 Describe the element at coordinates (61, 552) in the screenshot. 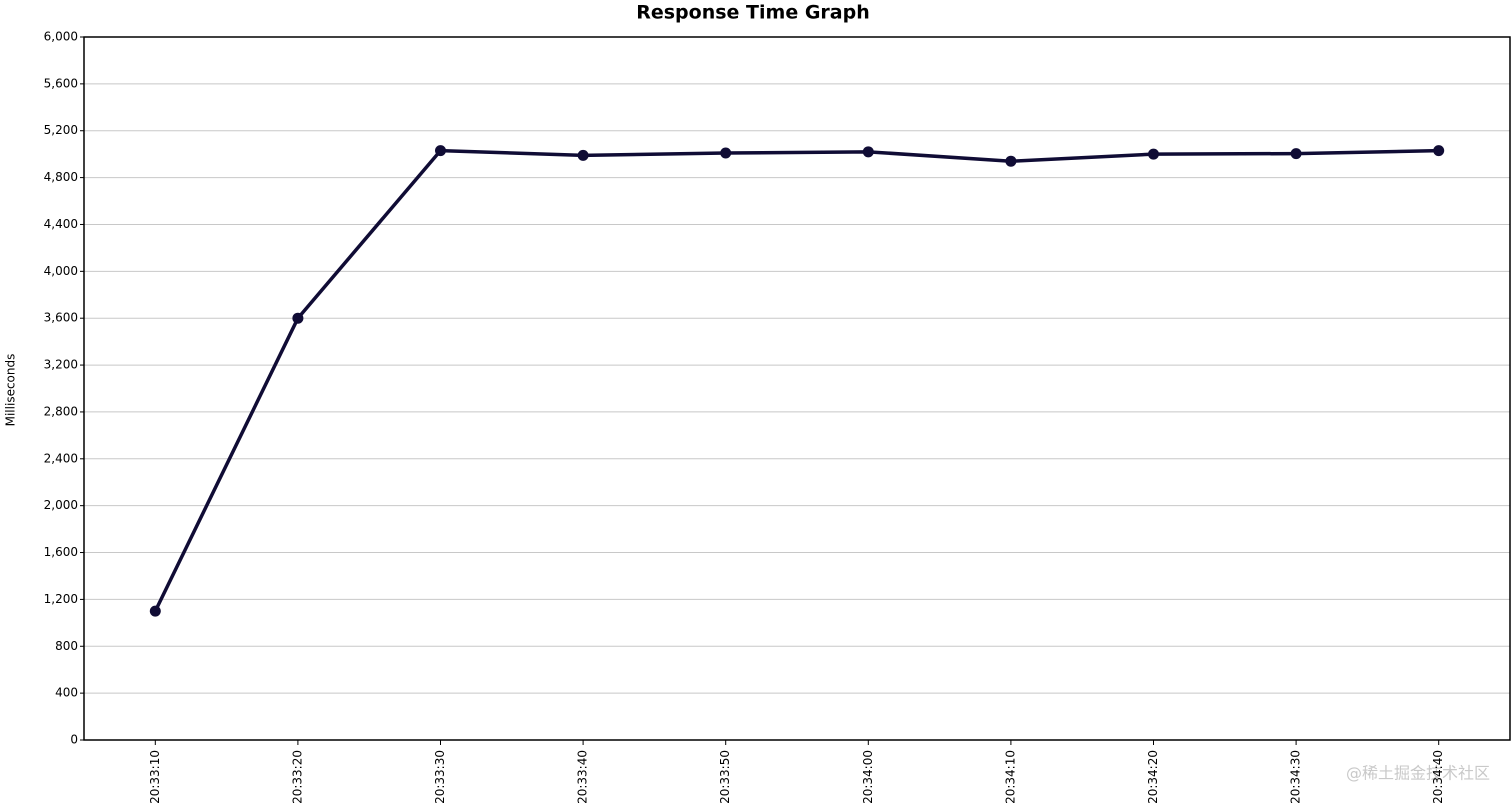

I see `y-tick-label: 1,600` at that location.